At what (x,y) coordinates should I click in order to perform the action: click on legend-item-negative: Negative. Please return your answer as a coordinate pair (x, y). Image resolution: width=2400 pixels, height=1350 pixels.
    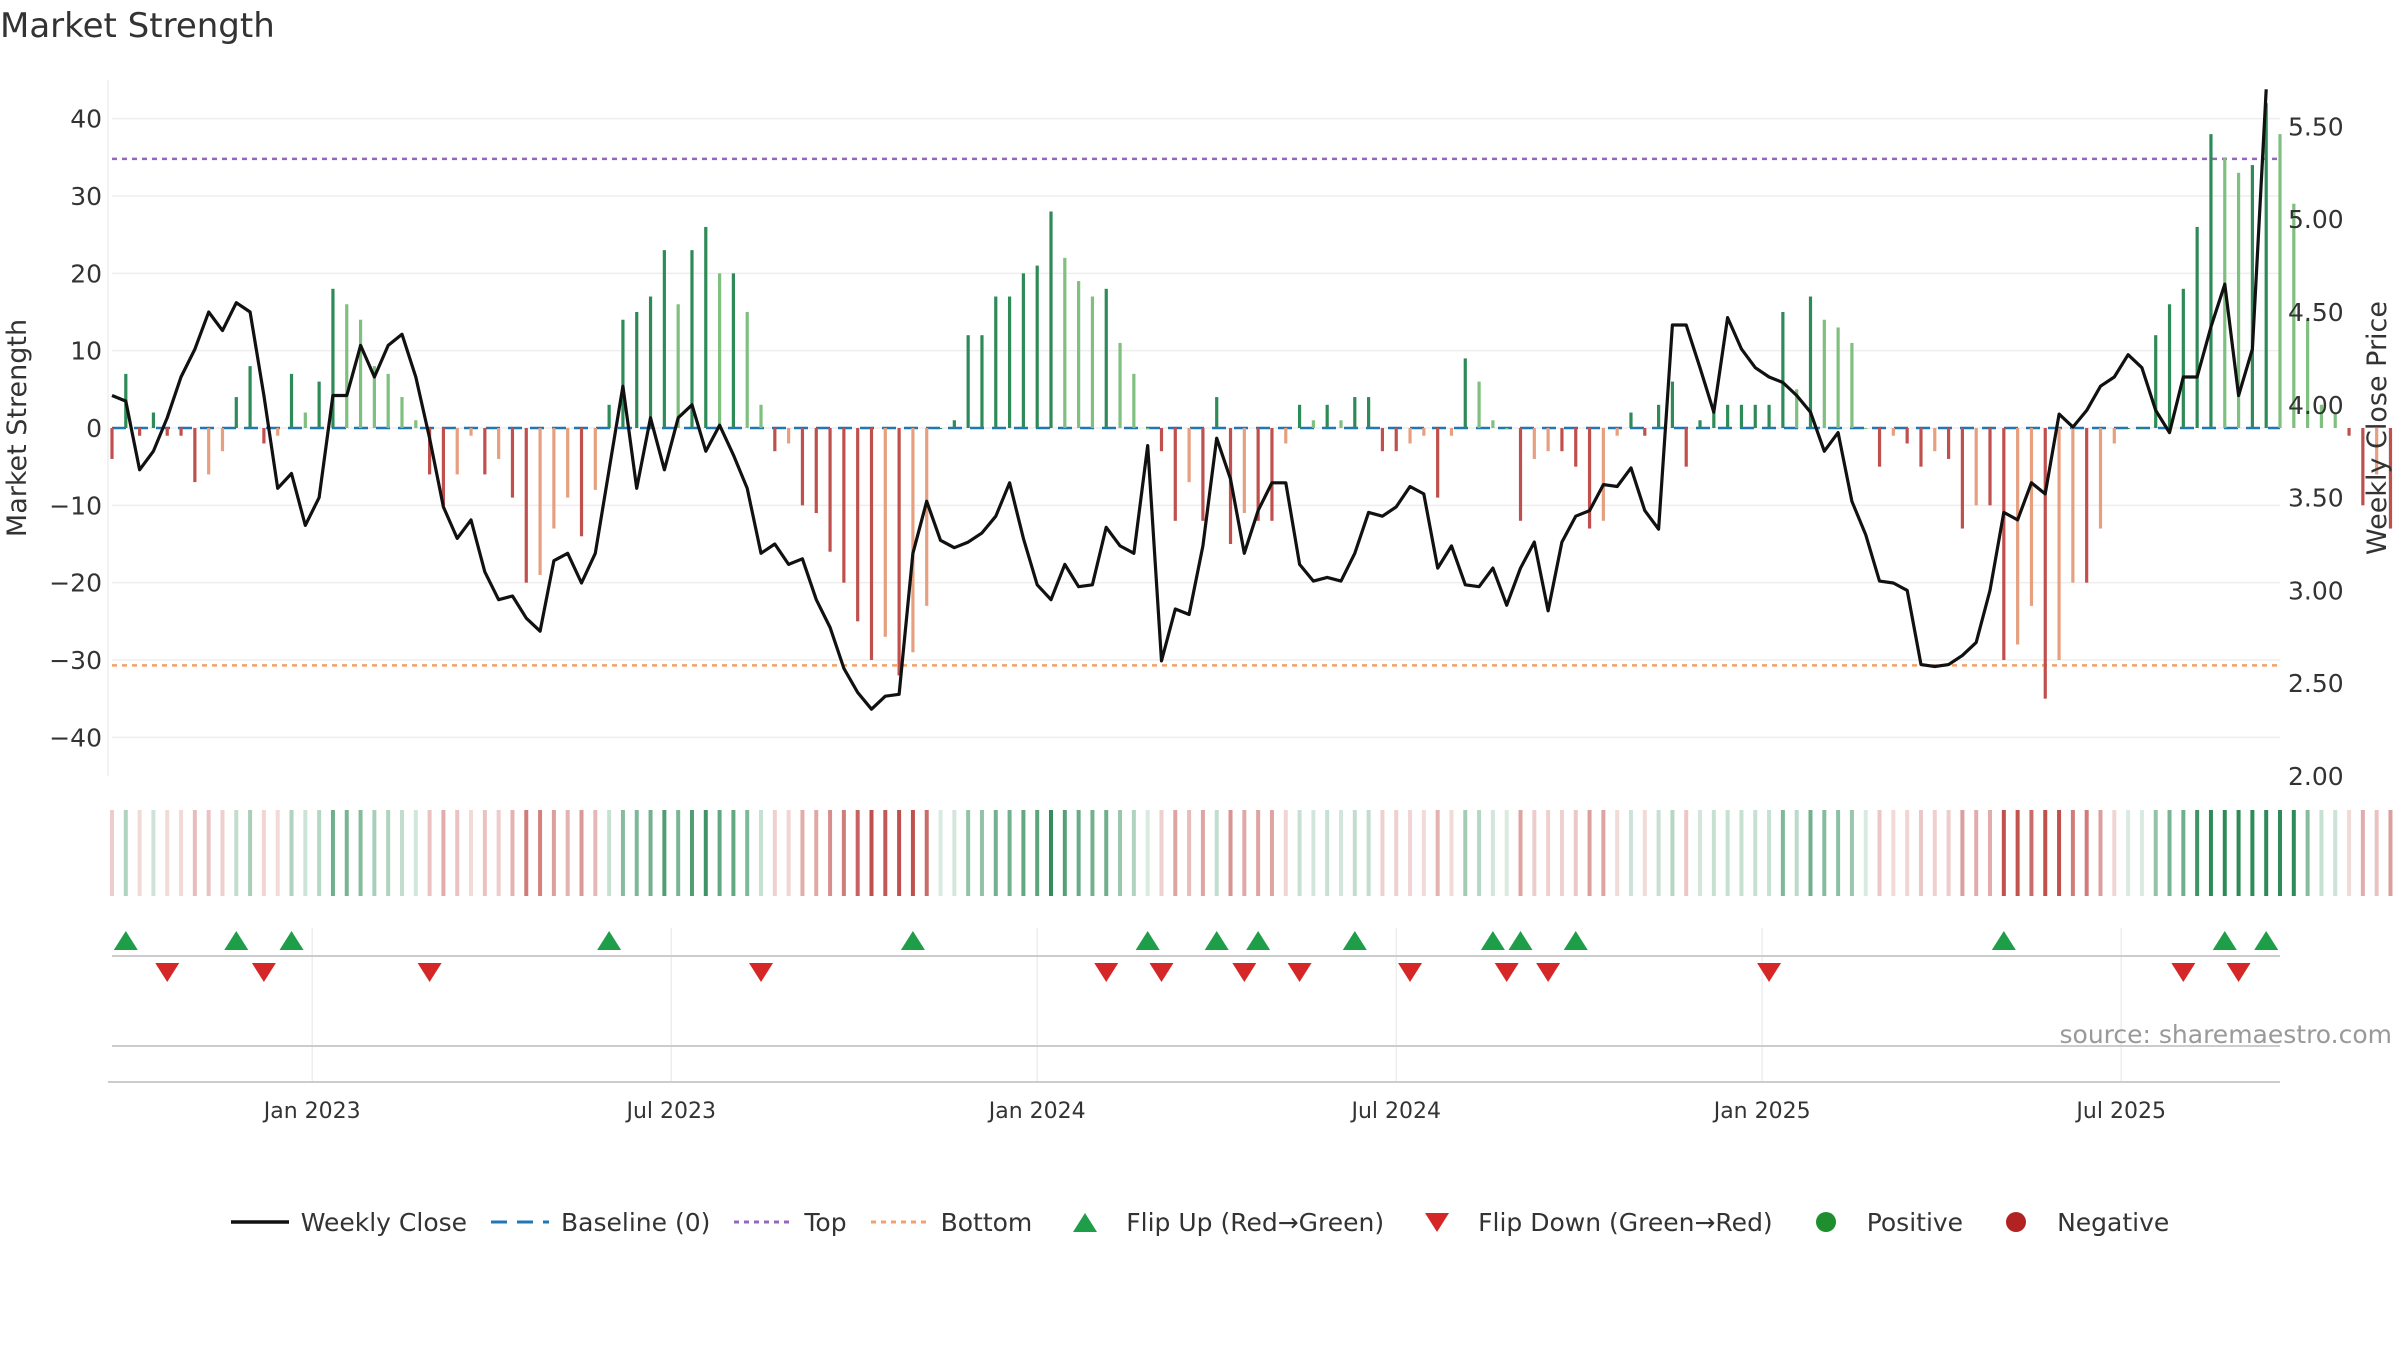
    Looking at the image, I should click on (2078, 1222).